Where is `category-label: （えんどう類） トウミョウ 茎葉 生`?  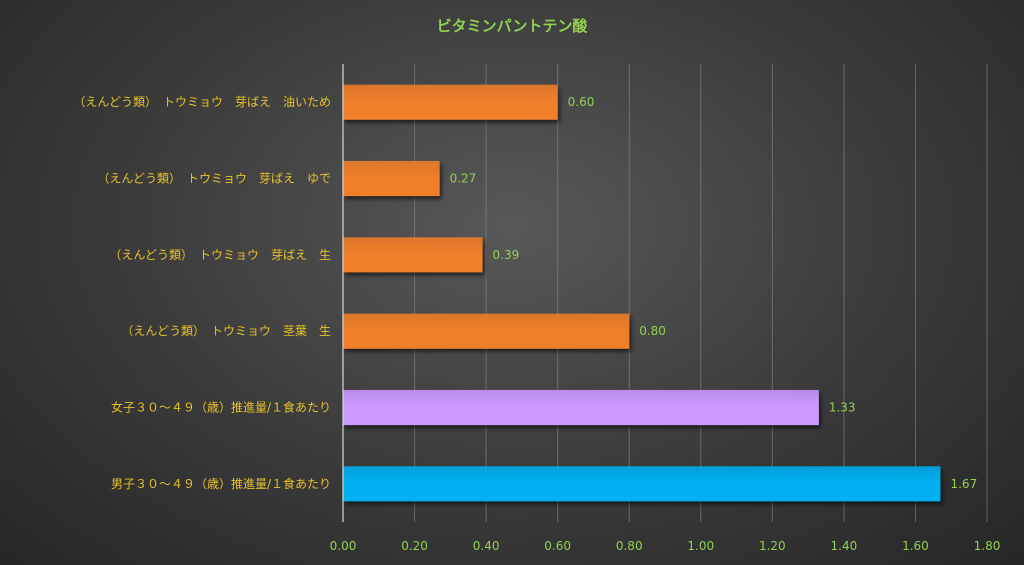 category-label: （えんどう類） トウミョウ 茎葉 生 is located at coordinates (226, 331).